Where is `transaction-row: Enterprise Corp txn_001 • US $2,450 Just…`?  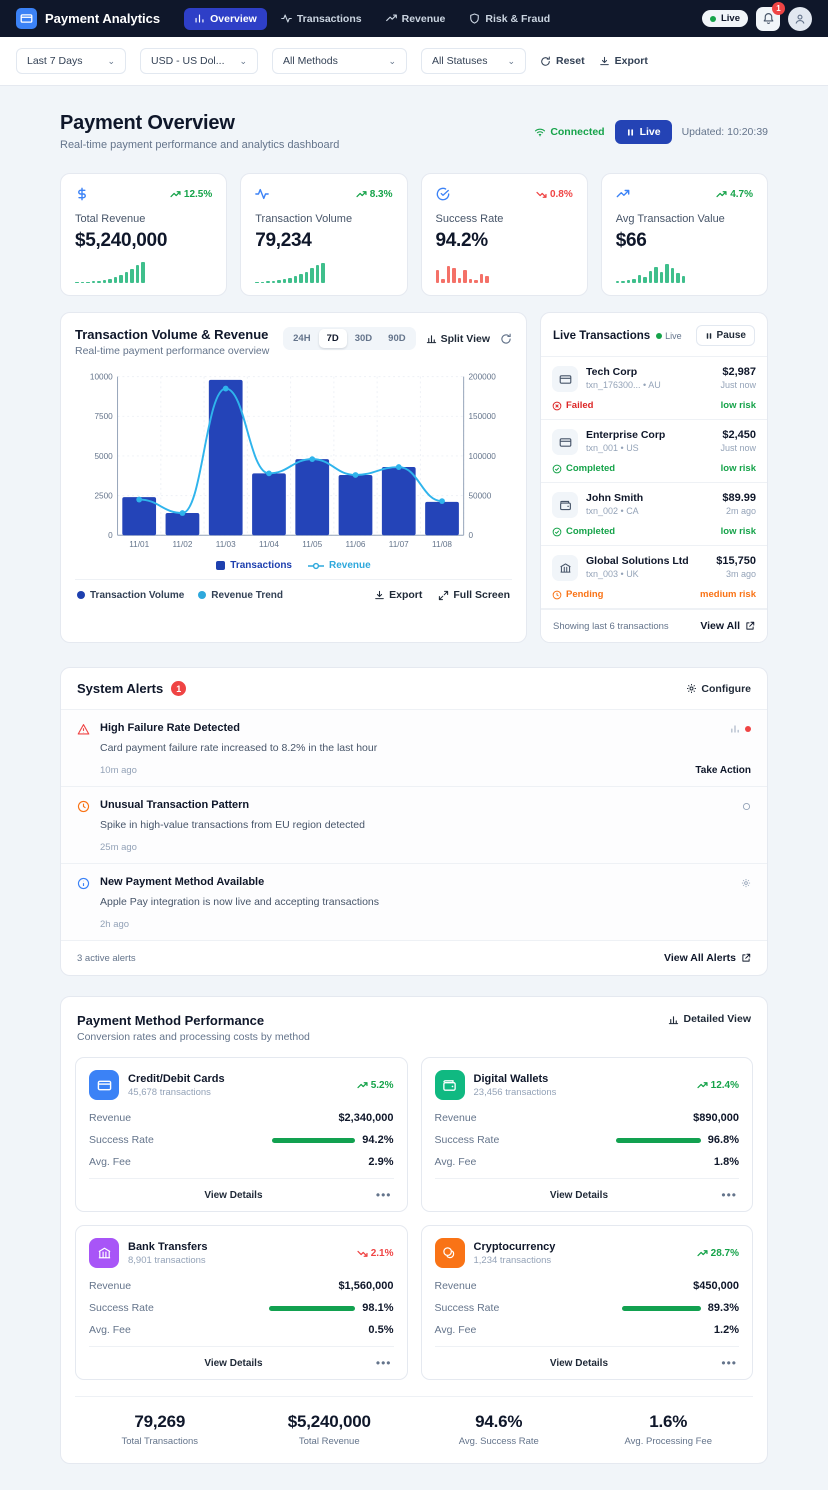 transaction-row: Enterprise Corp txn_001 • US $2,450 Just… is located at coordinates (654, 451).